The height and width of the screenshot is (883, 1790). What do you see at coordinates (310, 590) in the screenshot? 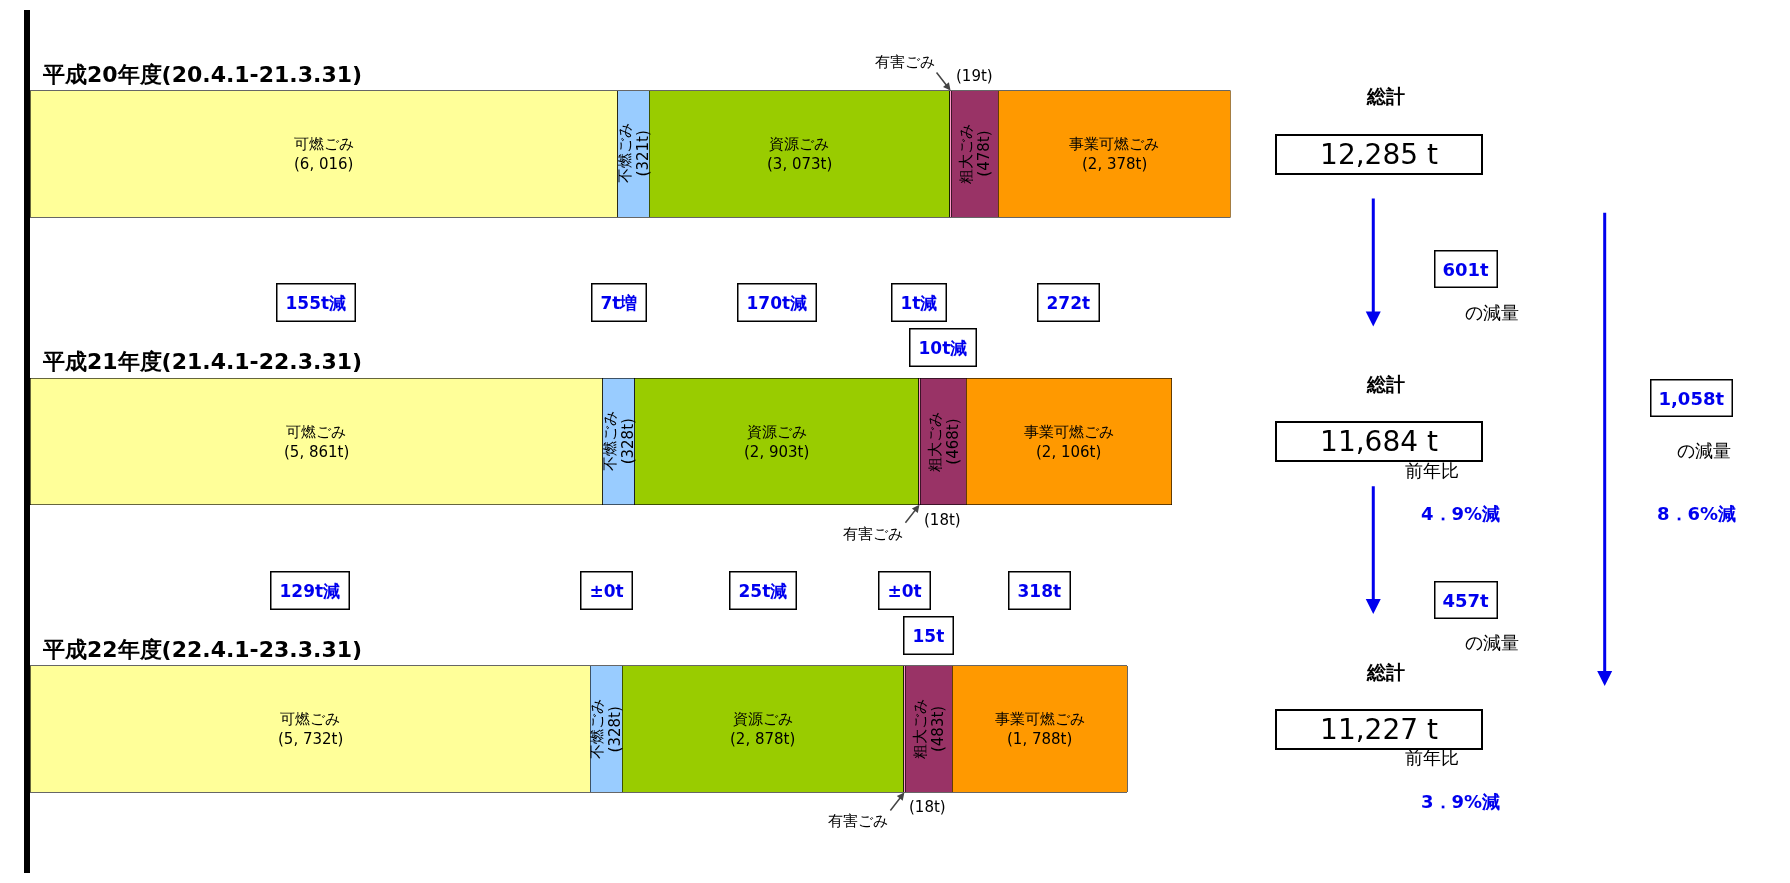
I see `annotation: 129t減` at bounding box center [310, 590].